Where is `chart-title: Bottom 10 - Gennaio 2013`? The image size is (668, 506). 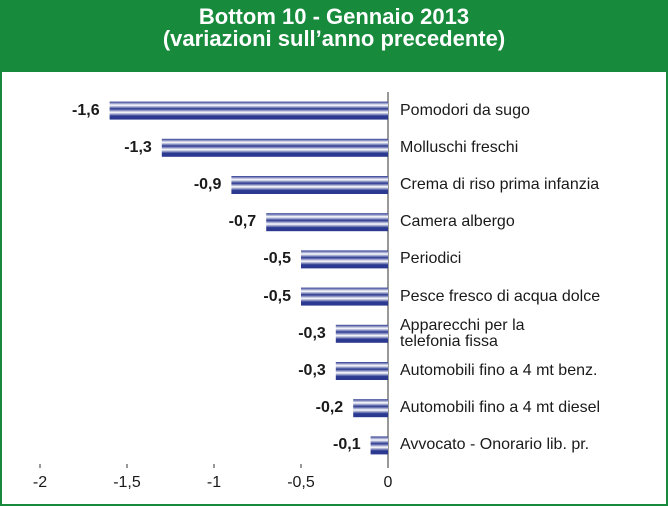 chart-title: Bottom 10 - Gennaio 2013 is located at coordinates (334, 16).